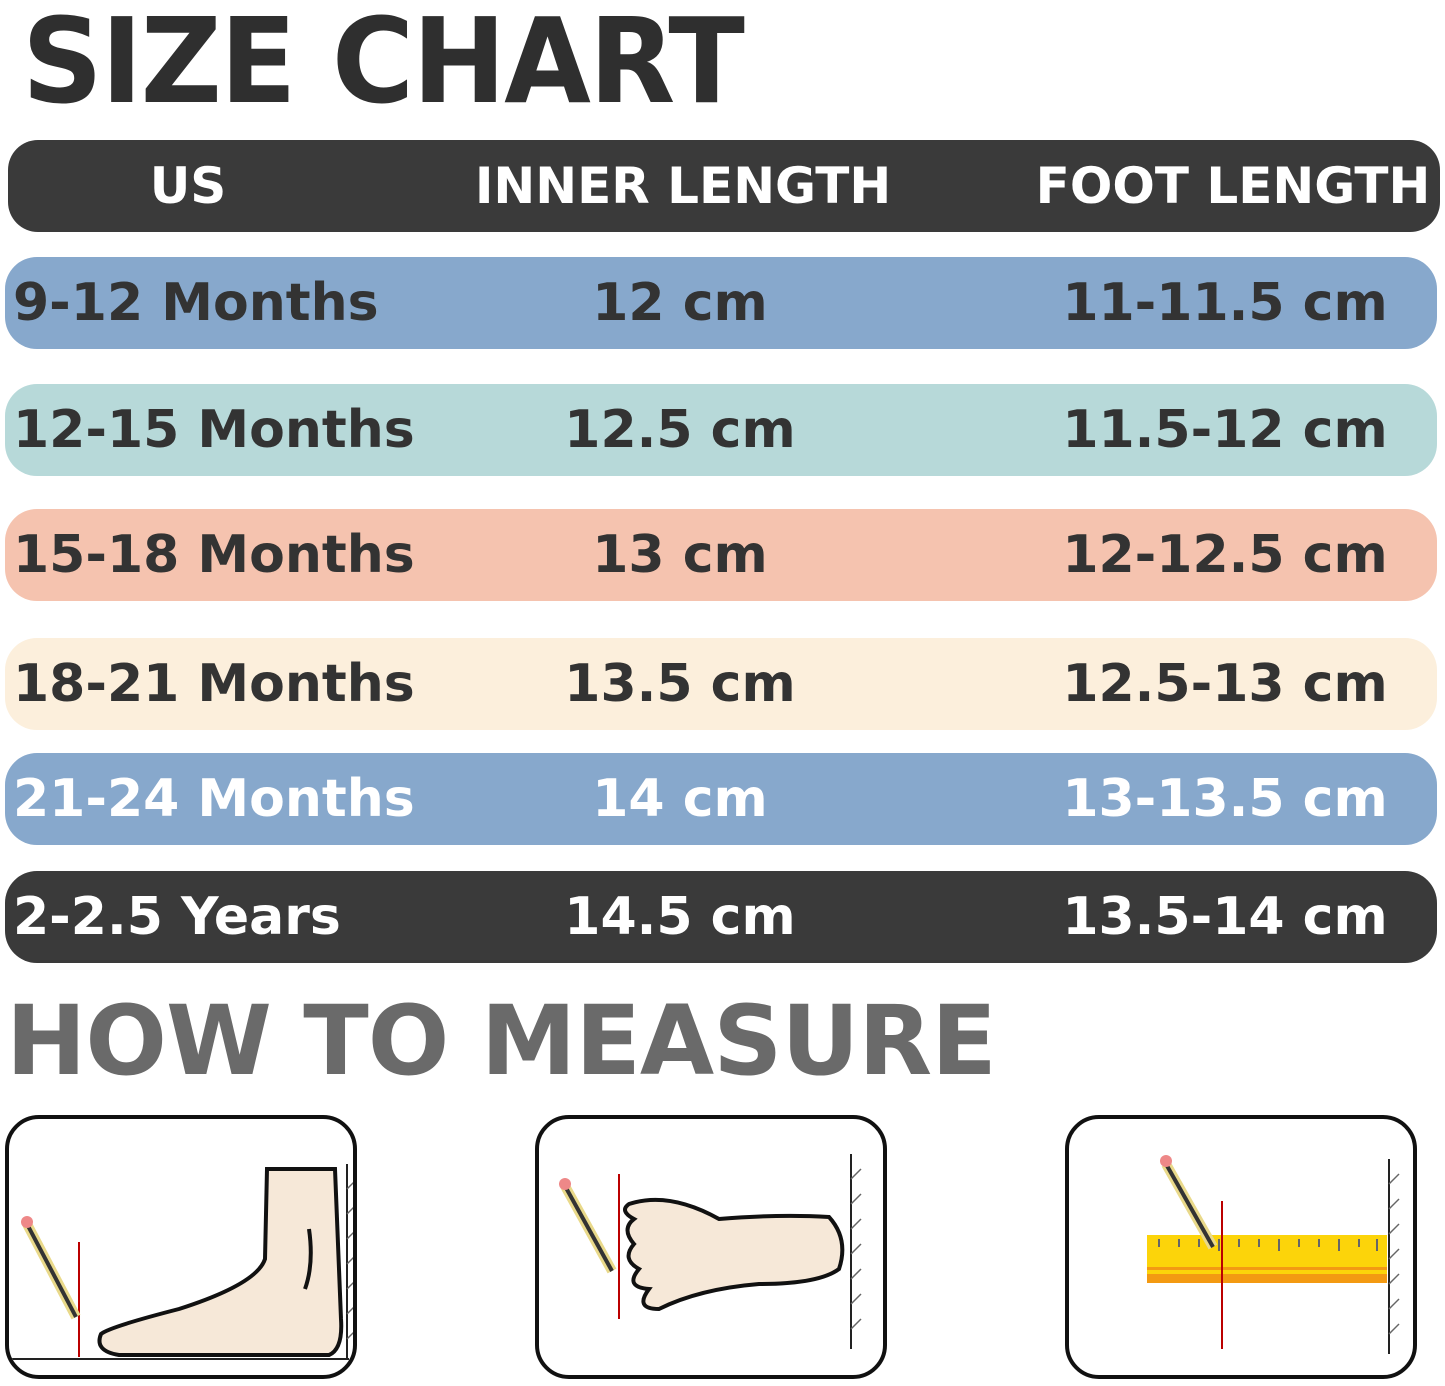 This screenshot has width=1445, height=1386. Describe the element at coordinates (214, 684) in the screenshot. I see `size-cell: 18-21 Months` at that location.